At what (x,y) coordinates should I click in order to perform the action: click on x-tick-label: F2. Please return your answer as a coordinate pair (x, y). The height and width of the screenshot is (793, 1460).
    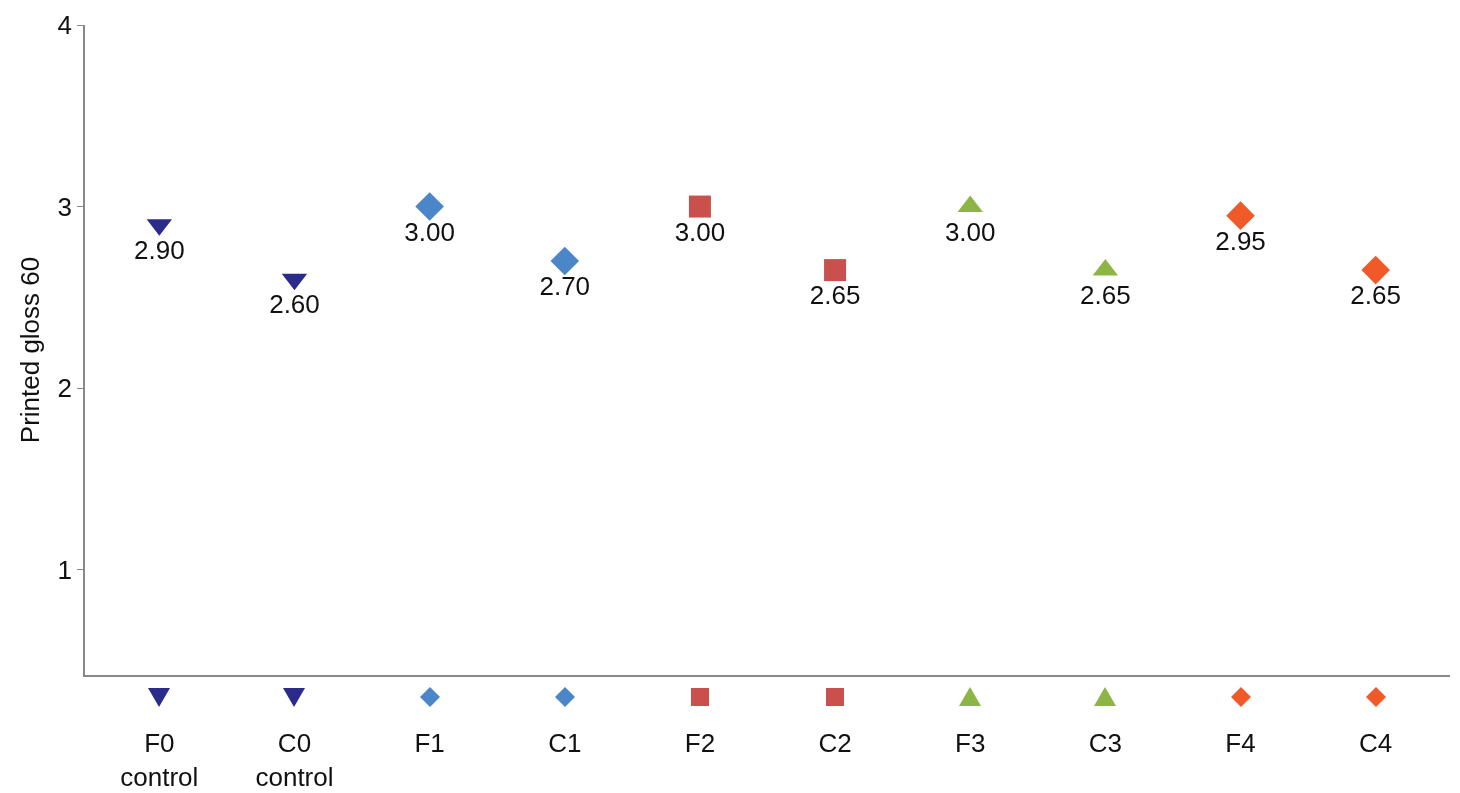
    Looking at the image, I should click on (700, 742).